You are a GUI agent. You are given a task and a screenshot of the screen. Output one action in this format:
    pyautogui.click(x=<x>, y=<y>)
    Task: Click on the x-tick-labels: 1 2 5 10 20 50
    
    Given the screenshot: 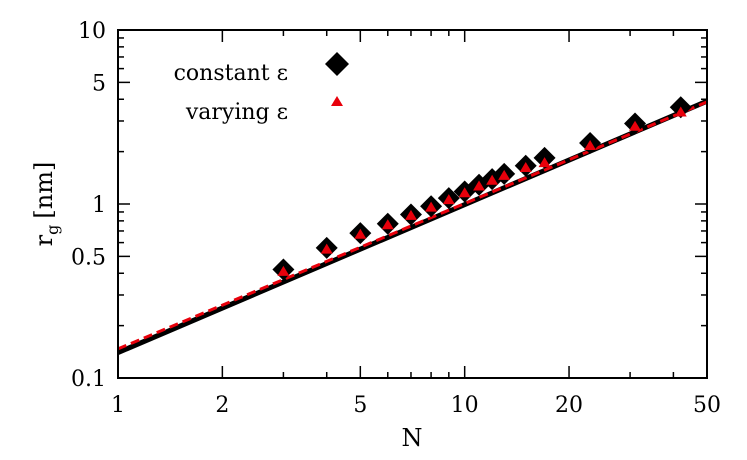 What is the action you would take?
    pyautogui.click(x=416, y=405)
    